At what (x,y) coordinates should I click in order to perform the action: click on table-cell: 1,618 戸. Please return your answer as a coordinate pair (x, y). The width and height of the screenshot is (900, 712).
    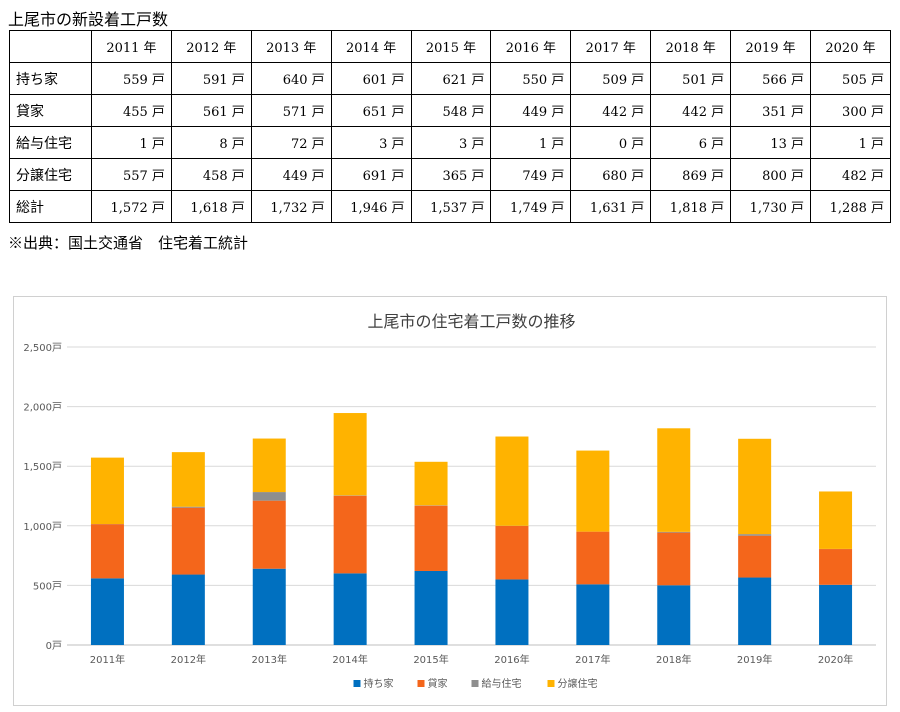
    Looking at the image, I should click on (211, 206).